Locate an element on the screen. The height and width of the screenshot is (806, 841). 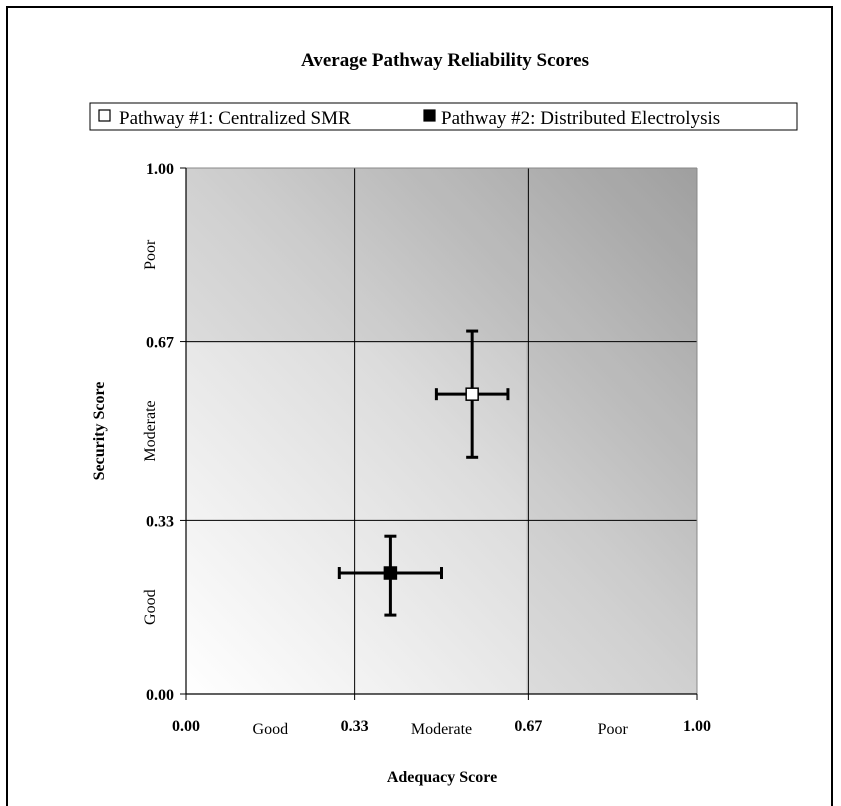
x-tick-label-2: 0.67 is located at coordinates (528, 726).